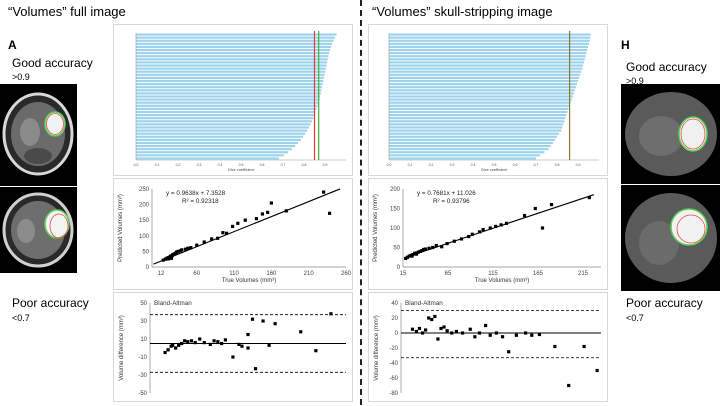  What do you see at coordinates (304, 165) in the screenshot?
I see `x-tick-label: 0.8` at bounding box center [304, 165].